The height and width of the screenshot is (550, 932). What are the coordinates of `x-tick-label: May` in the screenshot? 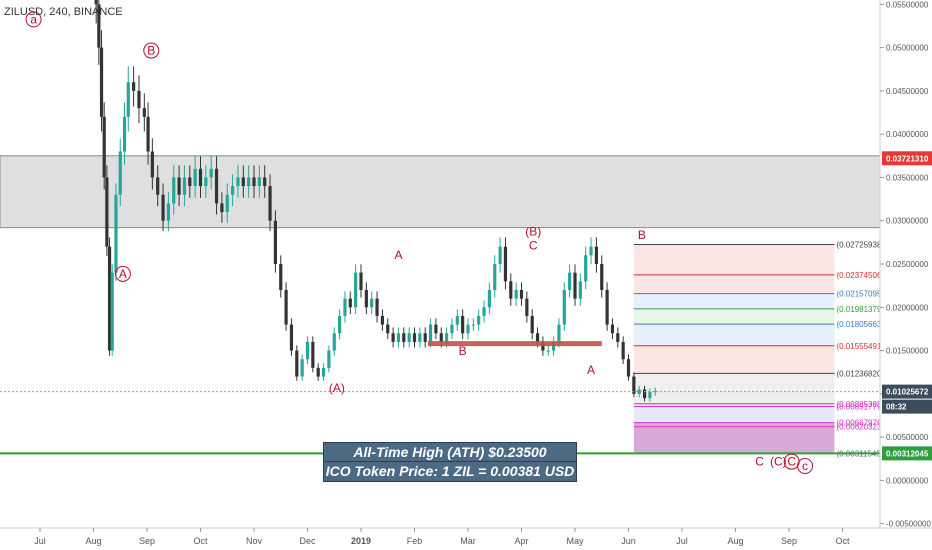 It's located at (575, 541).